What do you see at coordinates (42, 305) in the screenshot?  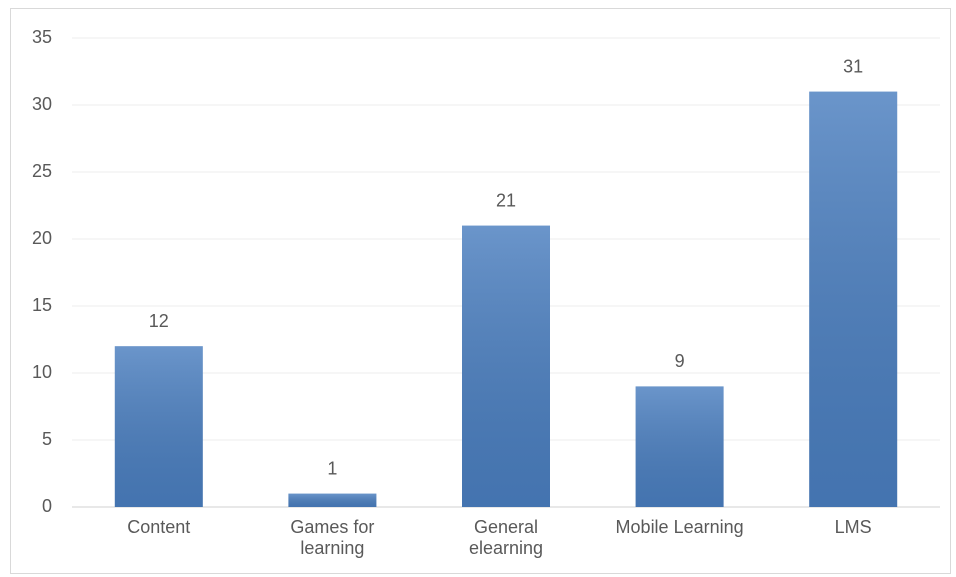 I see `y-tick-label: 15` at bounding box center [42, 305].